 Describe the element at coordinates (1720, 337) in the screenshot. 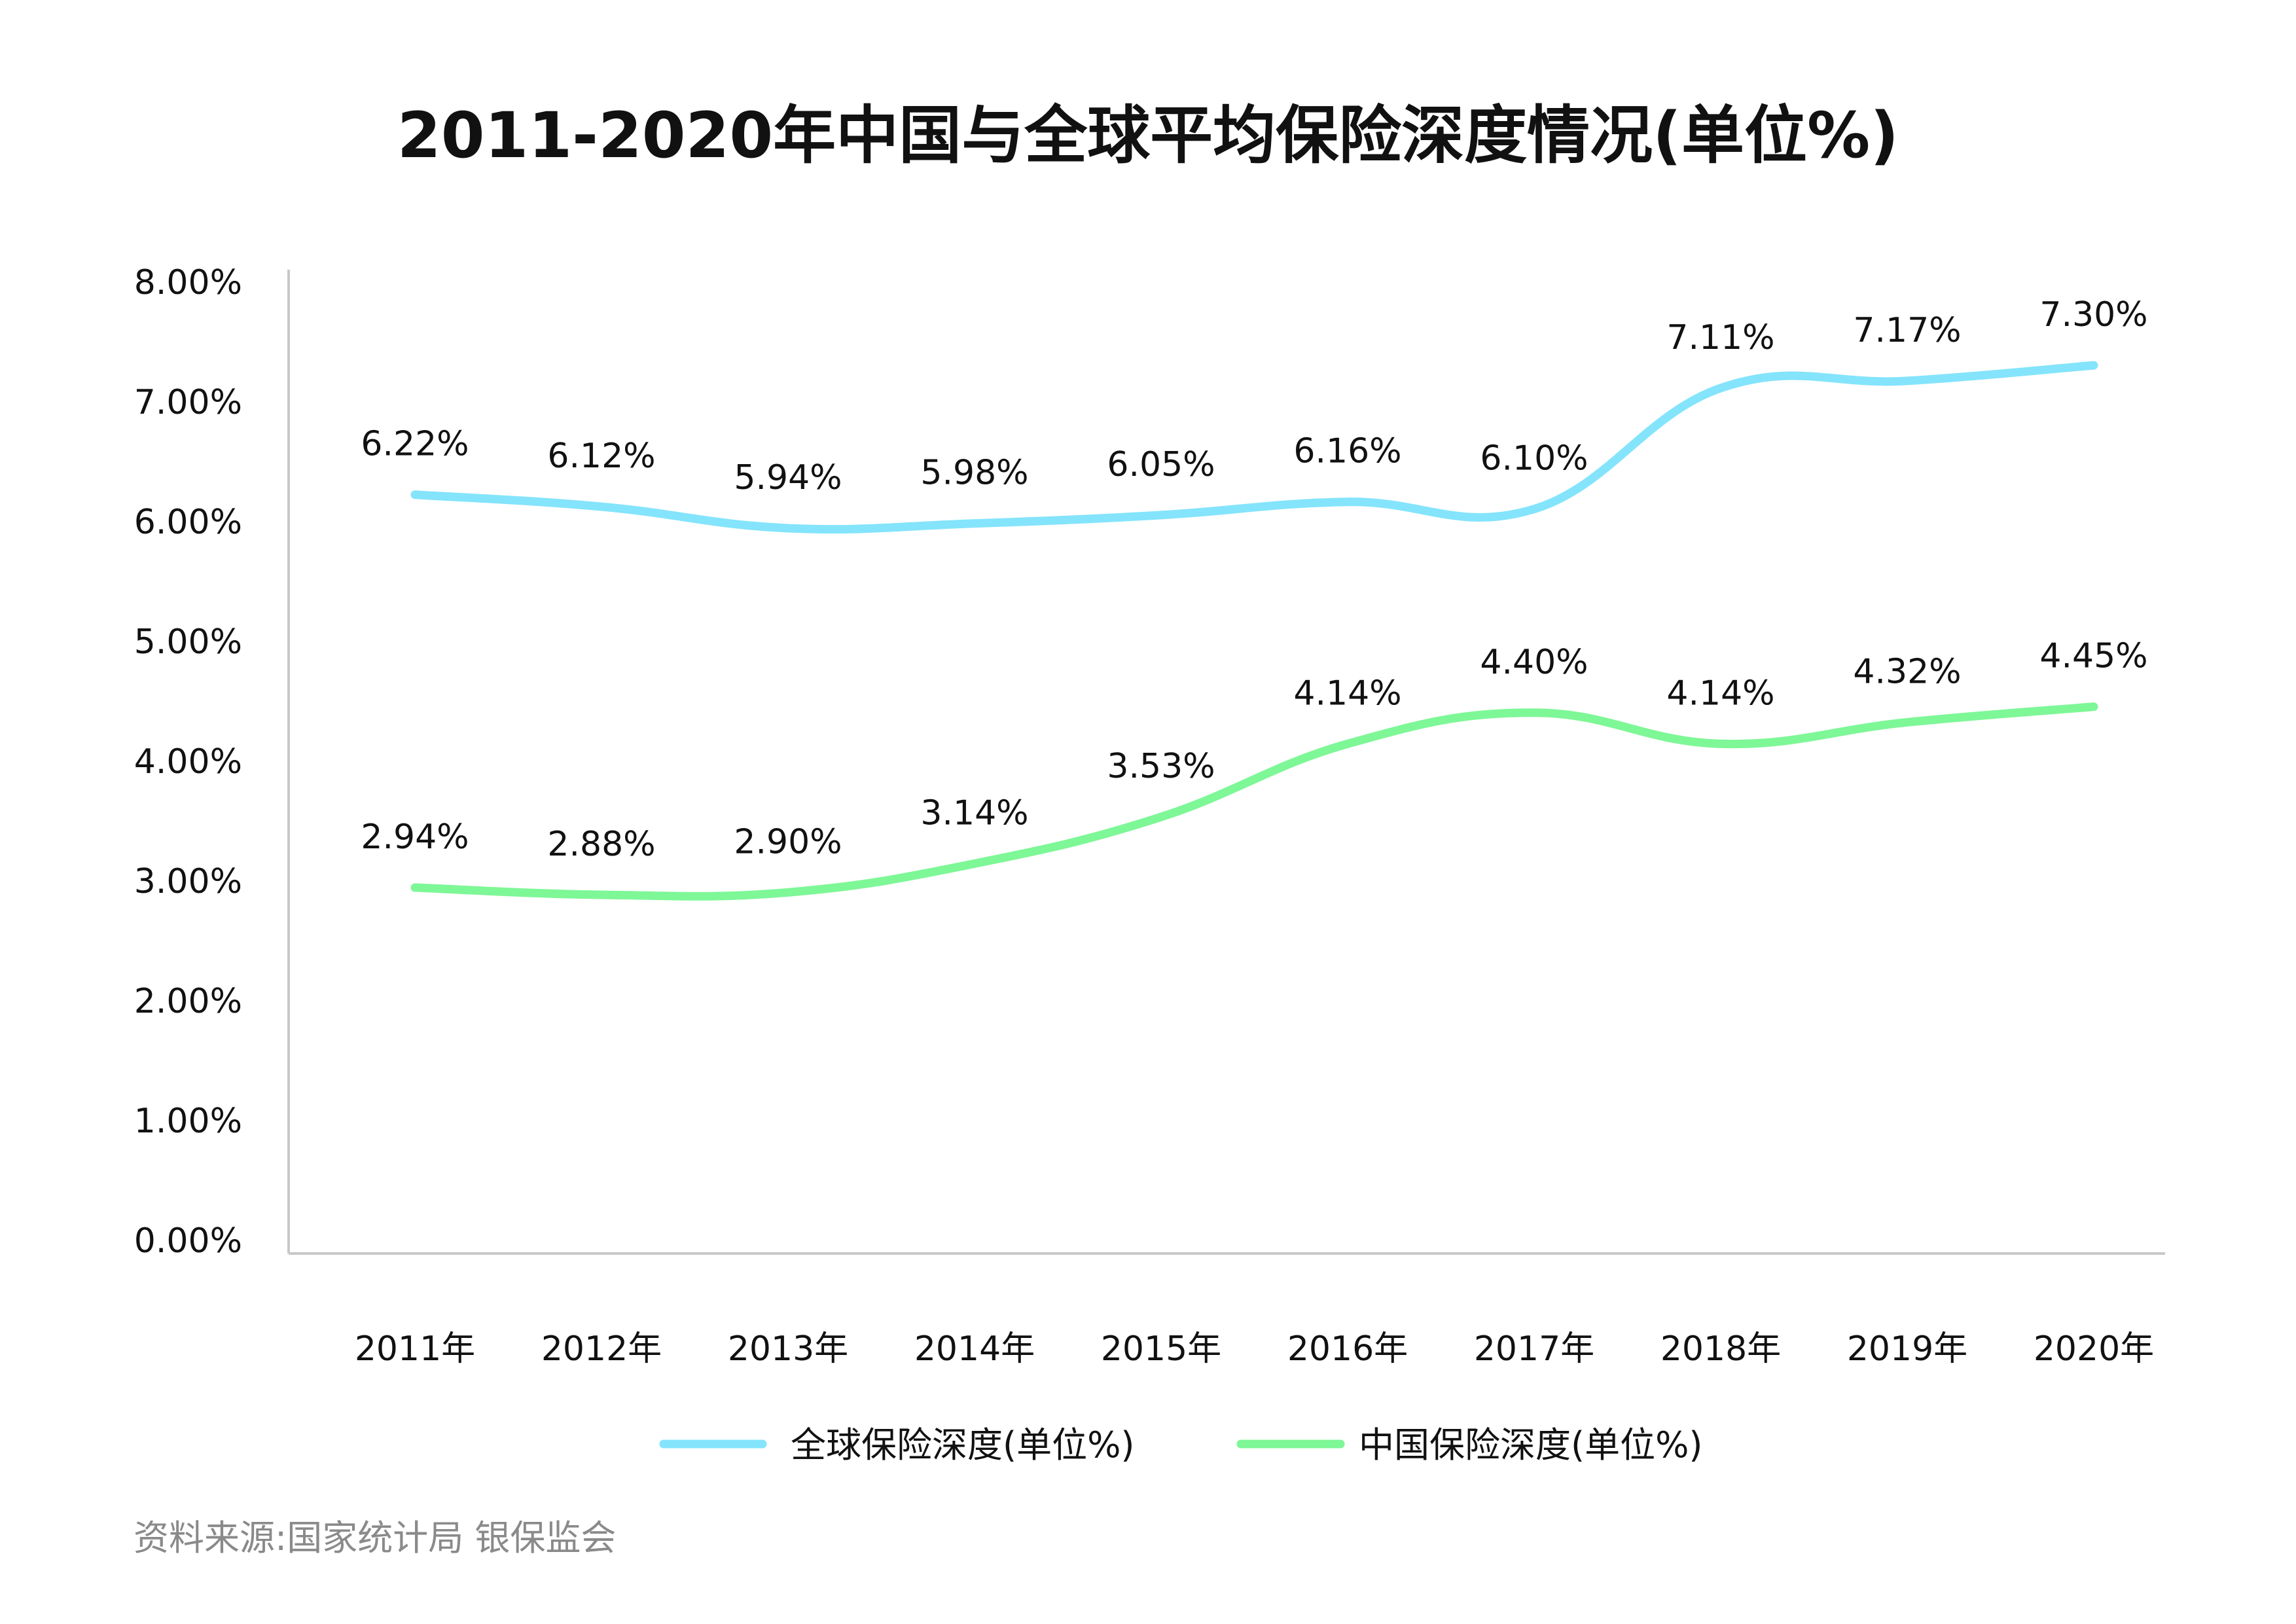

I see `data-label: 7.11%` at that location.